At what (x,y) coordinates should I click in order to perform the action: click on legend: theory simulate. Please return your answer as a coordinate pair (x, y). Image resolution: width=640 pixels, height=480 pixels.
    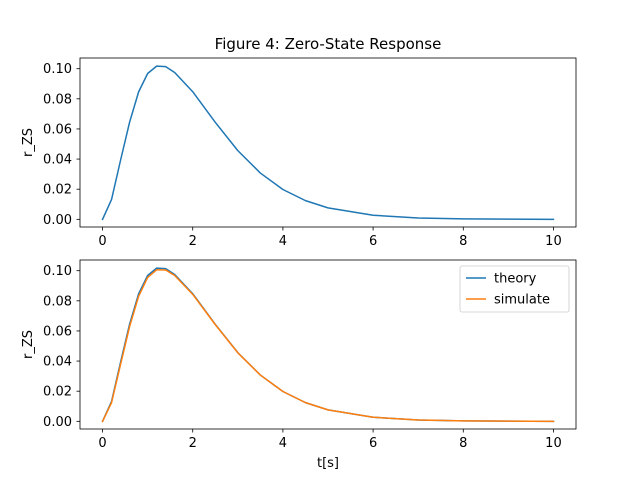
    Looking at the image, I should click on (514, 289).